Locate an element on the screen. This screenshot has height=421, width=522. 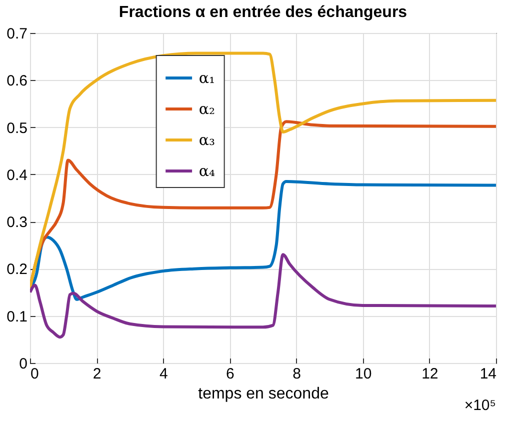
x-tick-label: 14 is located at coordinates (488, 374).